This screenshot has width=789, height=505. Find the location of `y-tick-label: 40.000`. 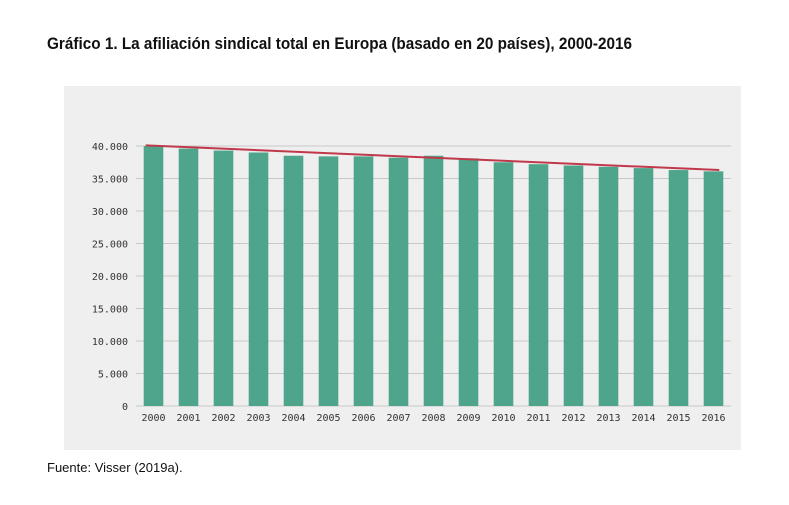

y-tick-label: 40.000 is located at coordinates (110, 147).